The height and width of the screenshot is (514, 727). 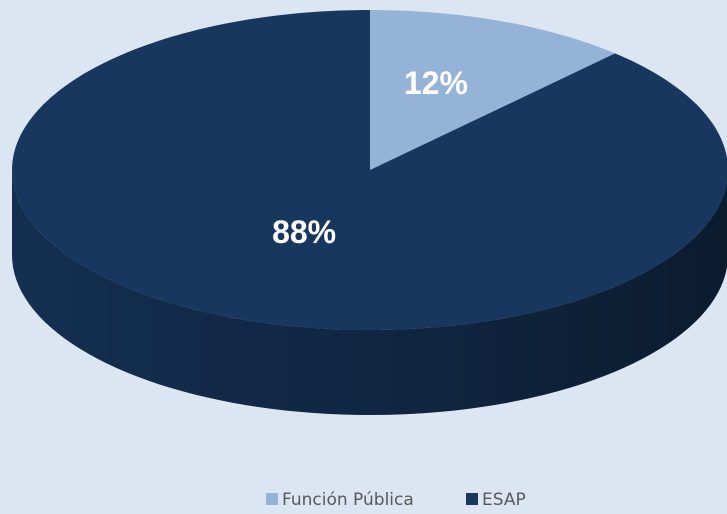 I want to click on legend-label: ESAP, so click(x=504, y=500).